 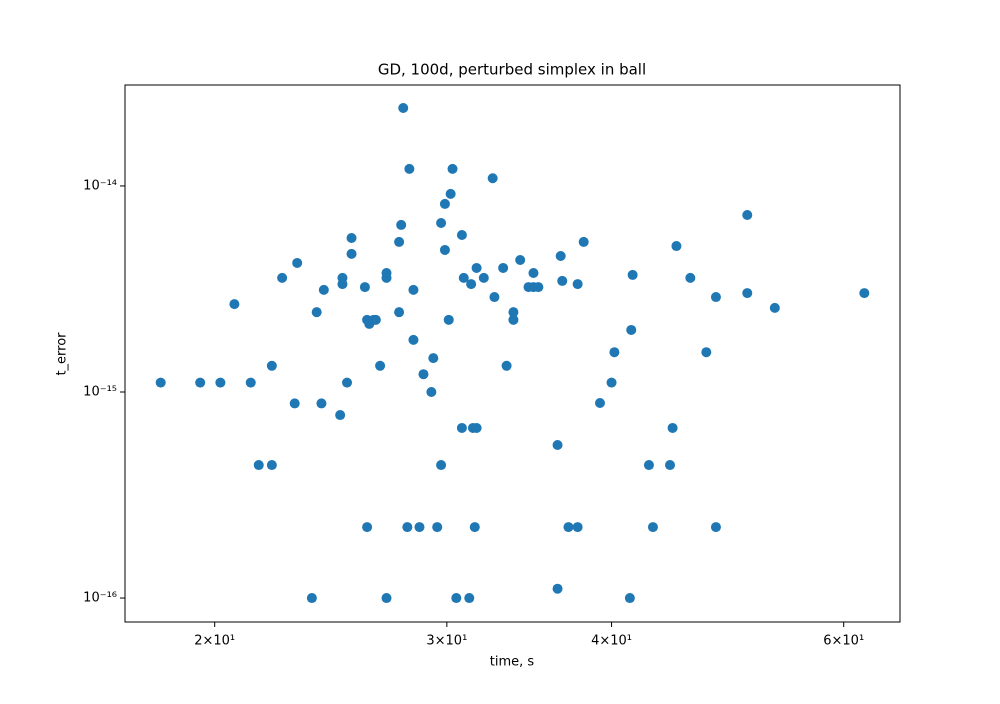 I want to click on y-tick-label: 10⁻¹⁴, so click(x=100, y=185).